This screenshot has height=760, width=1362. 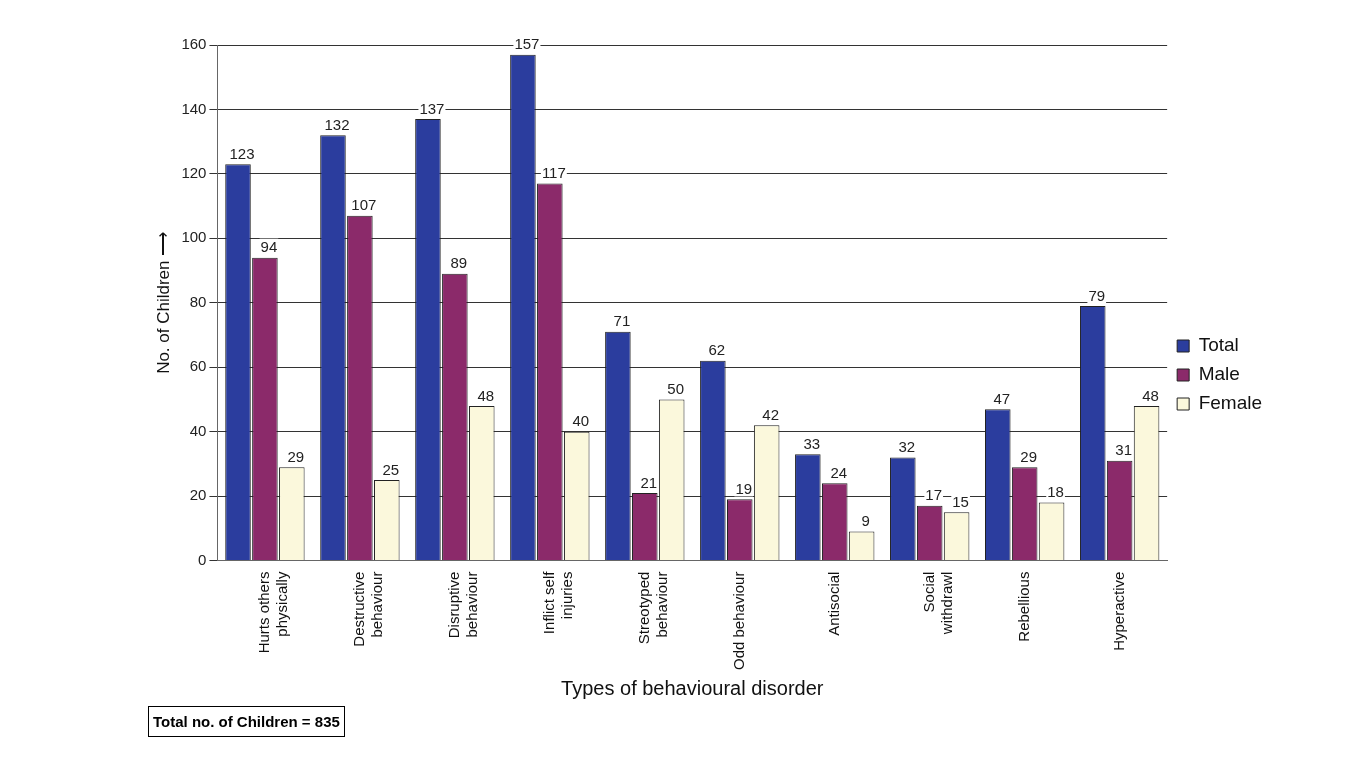 What do you see at coordinates (462, 605) in the screenshot?
I see `x-tick-label: Disruptive behaviour` at bounding box center [462, 605].